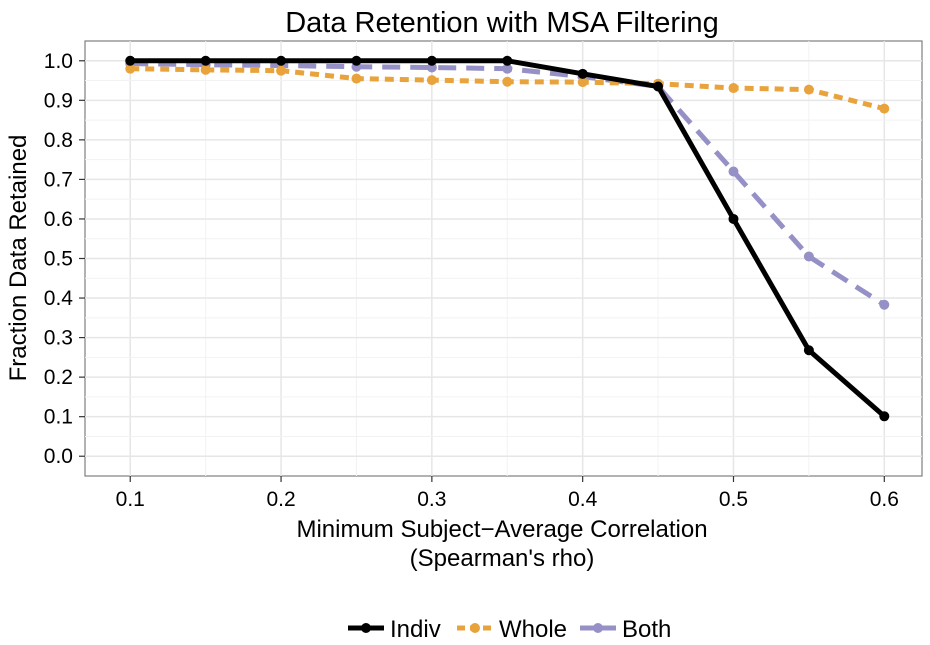  I want to click on y-tick-label: 0.6, so click(58, 219).